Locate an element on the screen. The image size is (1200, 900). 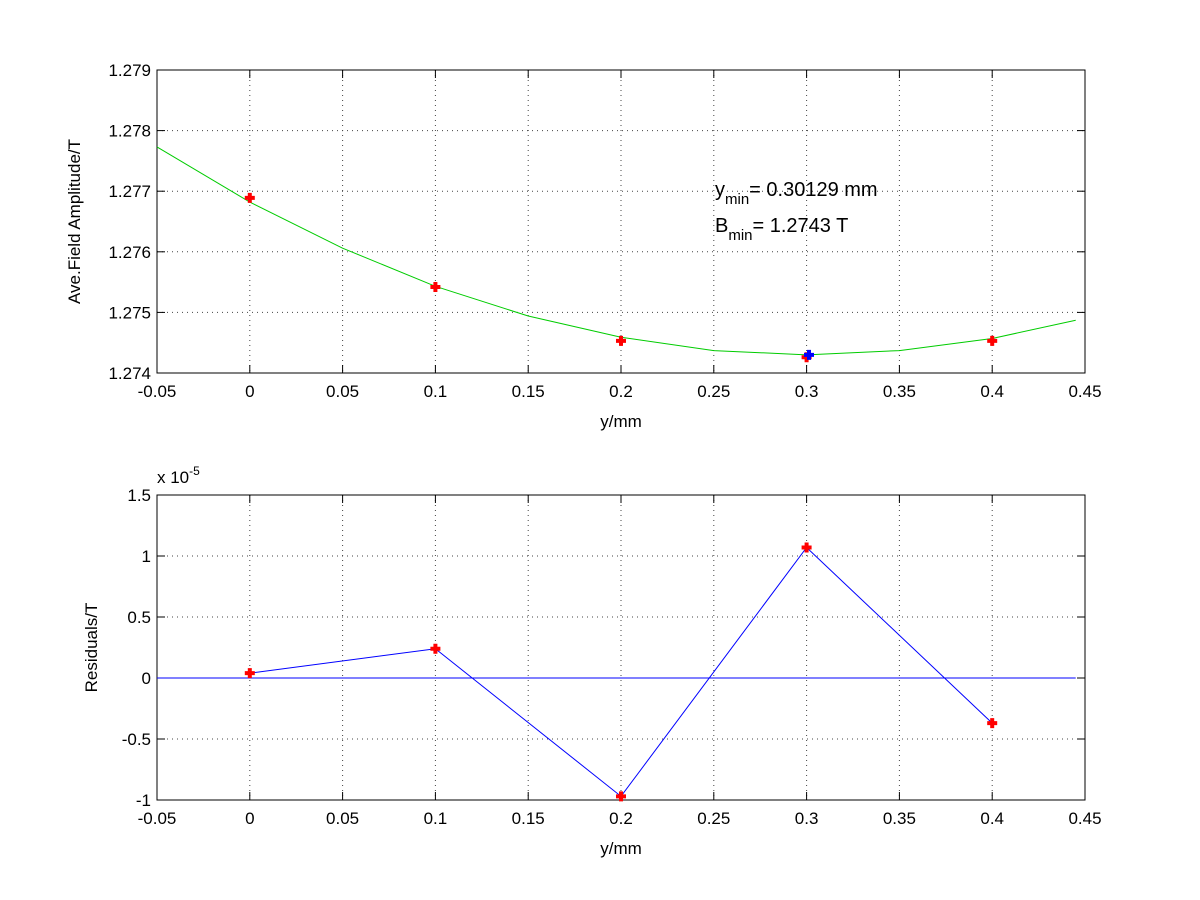
annotation: Bmin= 1.2743 T is located at coordinates (781, 229).